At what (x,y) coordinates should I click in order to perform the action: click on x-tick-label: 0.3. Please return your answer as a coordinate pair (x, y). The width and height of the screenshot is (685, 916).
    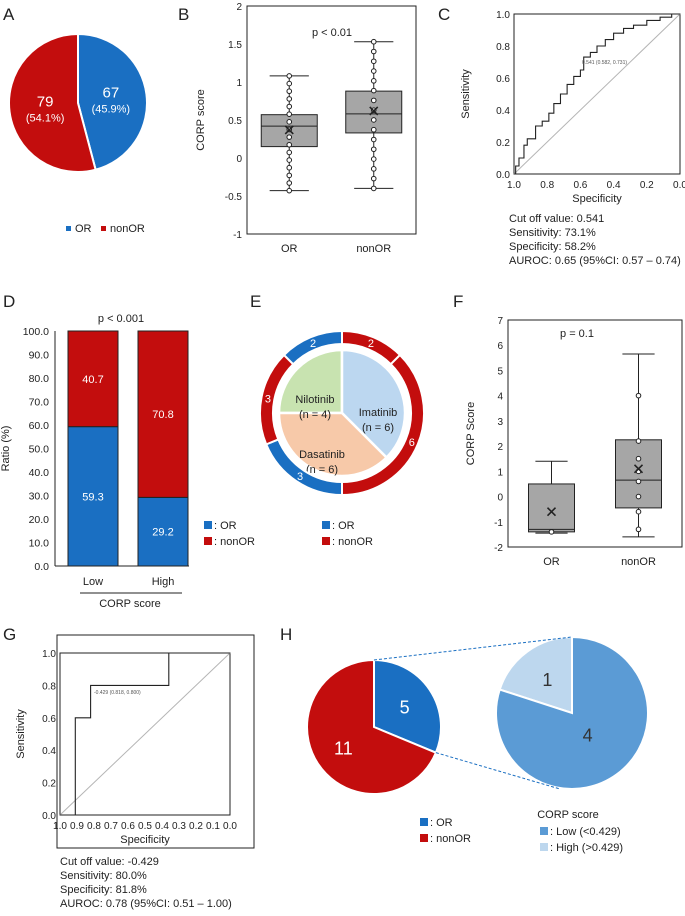
    Looking at the image, I should click on (179, 826).